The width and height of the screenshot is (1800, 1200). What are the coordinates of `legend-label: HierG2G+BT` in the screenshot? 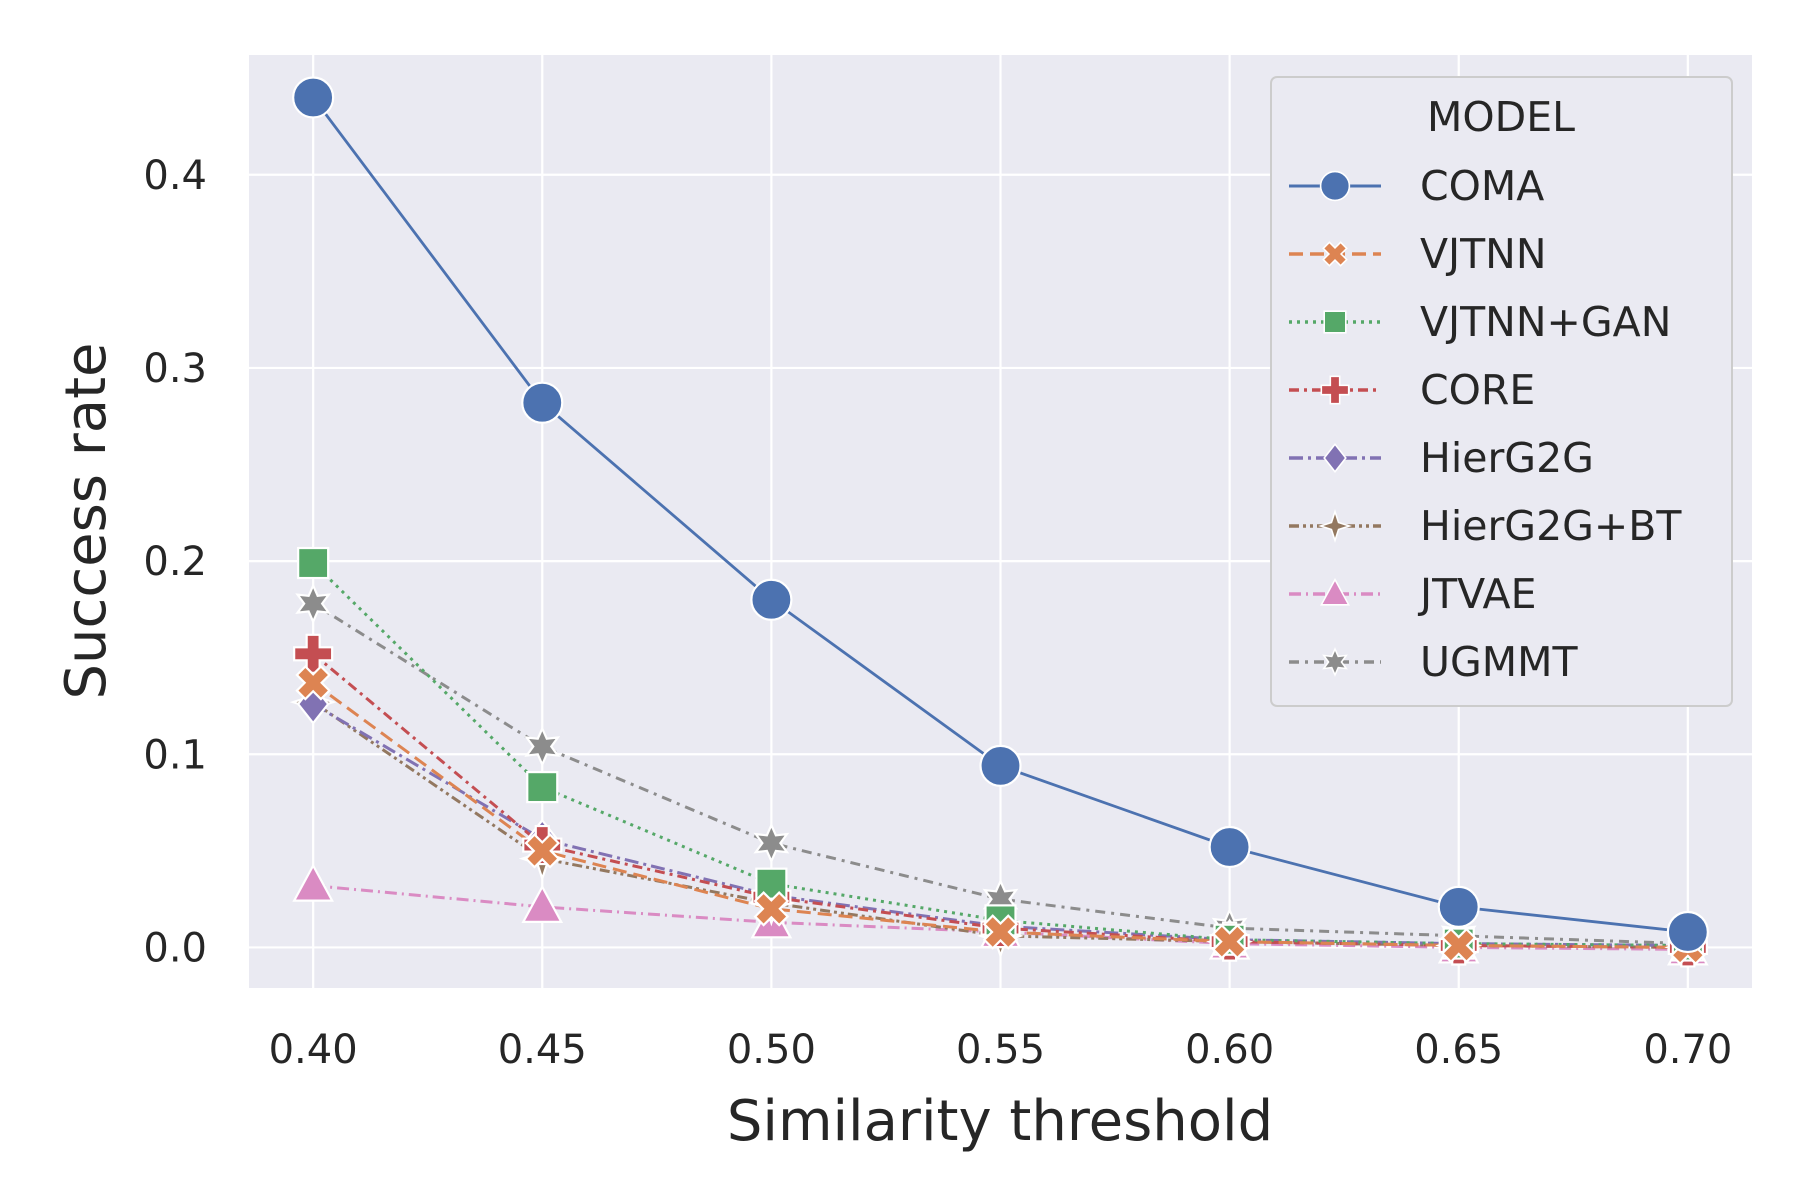 It's located at (1551, 526).